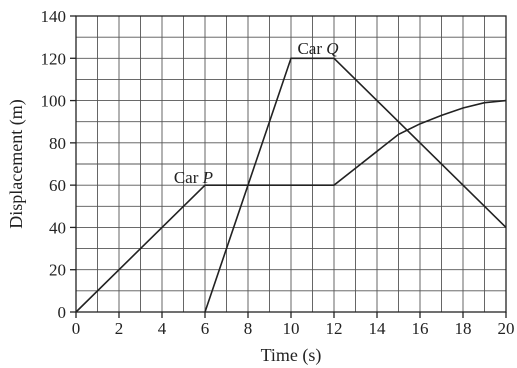 This screenshot has width=517, height=368. I want to click on y-tick-label: 20, so click(57, 270).